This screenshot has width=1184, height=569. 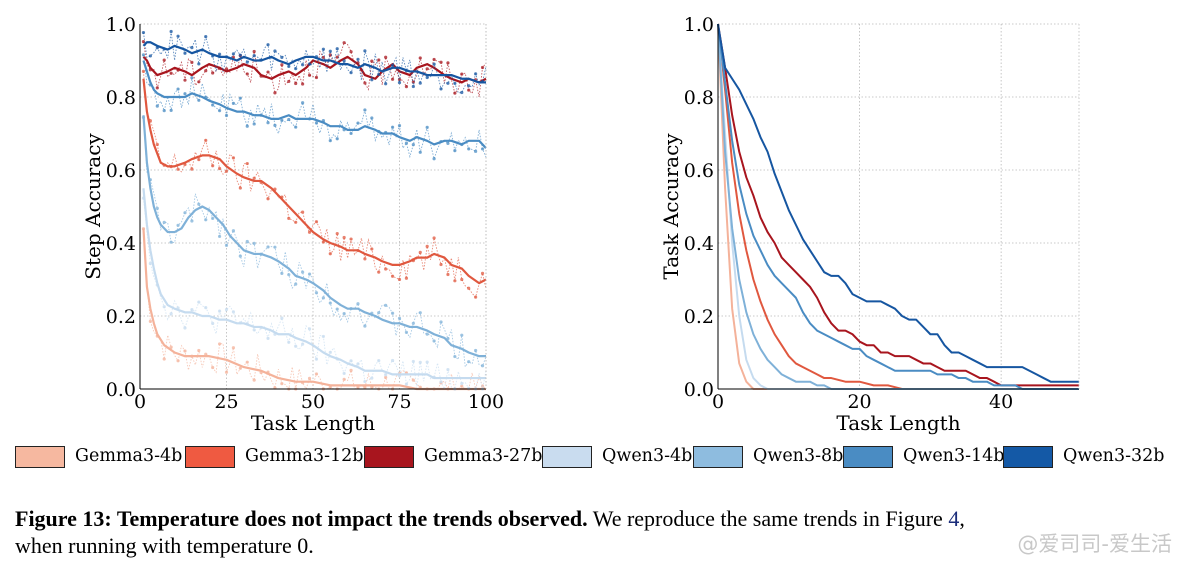 What do you see at coordinates (798, 456) in the screenshot?
I see `legend-label: Qwen3-8b` at bounding box center [798, 456].